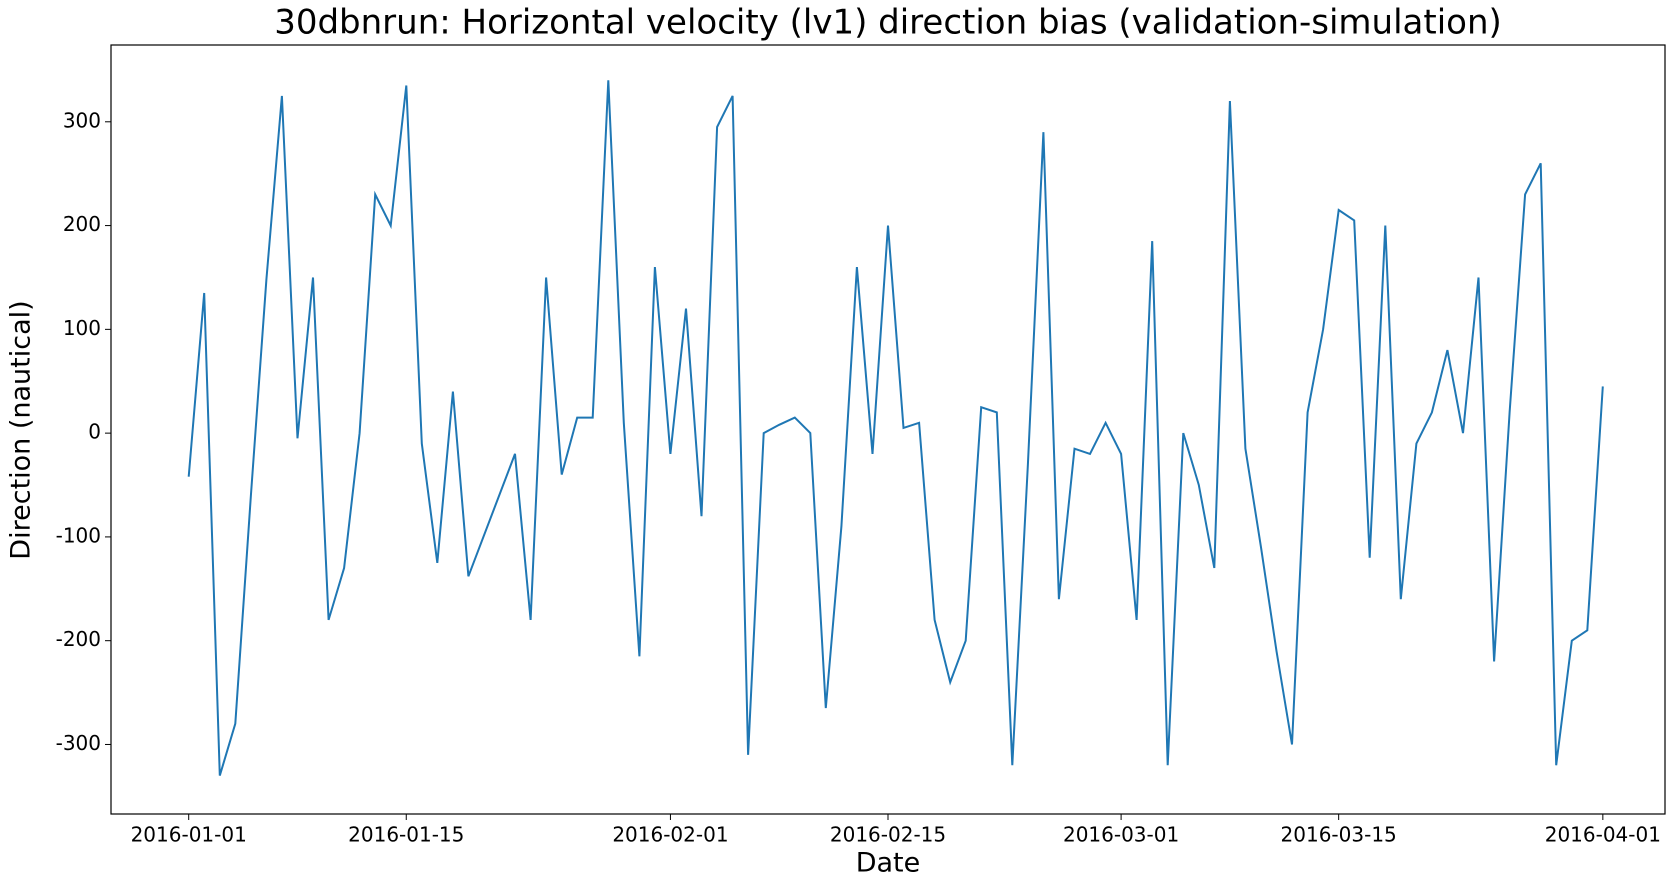 This screenshot has height=887, width=1670. Describe the element at coordinates (82, 120) in the screenshot. I see `y-tick-label: 300` at that location.